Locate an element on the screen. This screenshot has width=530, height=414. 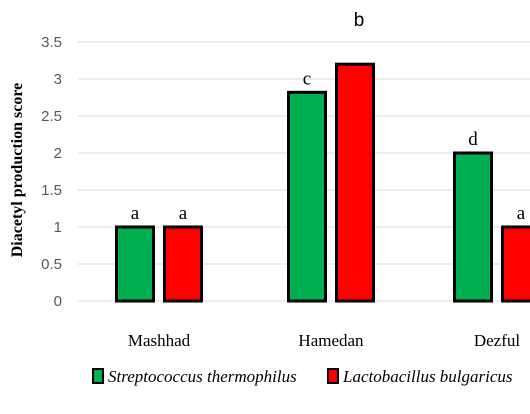
legend-label-2: Lactobacillus bulgaricus is located at coordinates (427, 376).